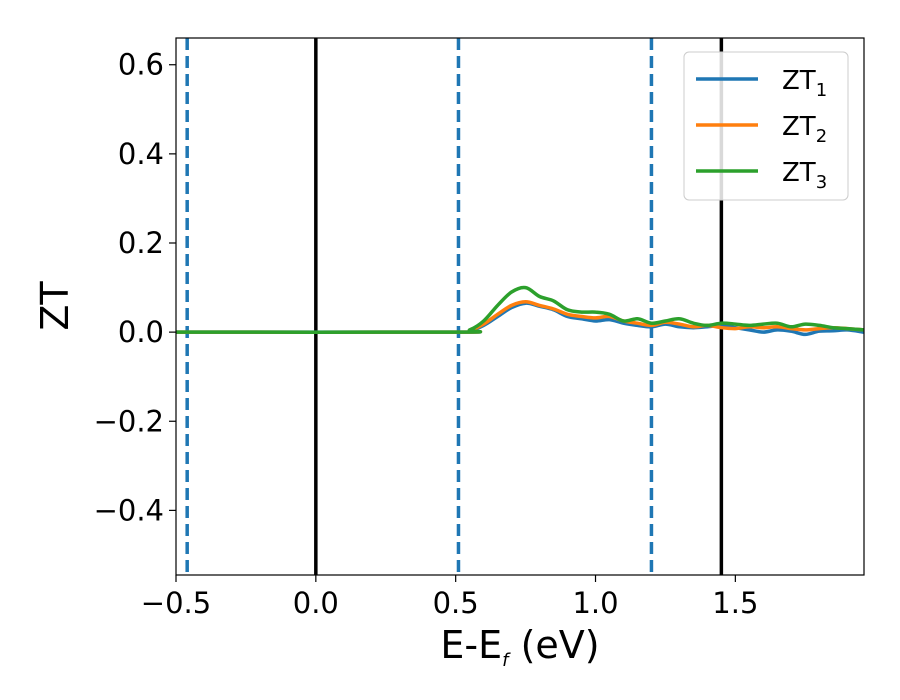 This screenshot has width=900, height=700. Describe the element at coordinates (141, 154) in the screenshot. I see `y-tick-label: 0.4` at that location.